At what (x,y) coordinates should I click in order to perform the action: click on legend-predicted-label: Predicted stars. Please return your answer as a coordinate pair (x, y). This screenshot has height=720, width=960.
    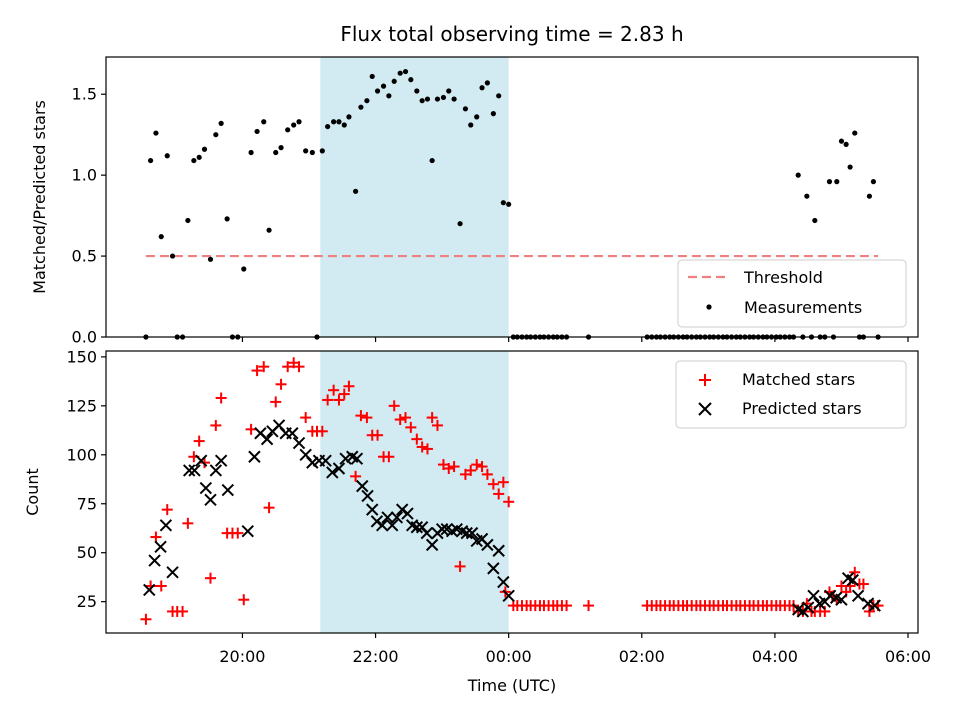
    Looking at the image, I should click on (802, 408).